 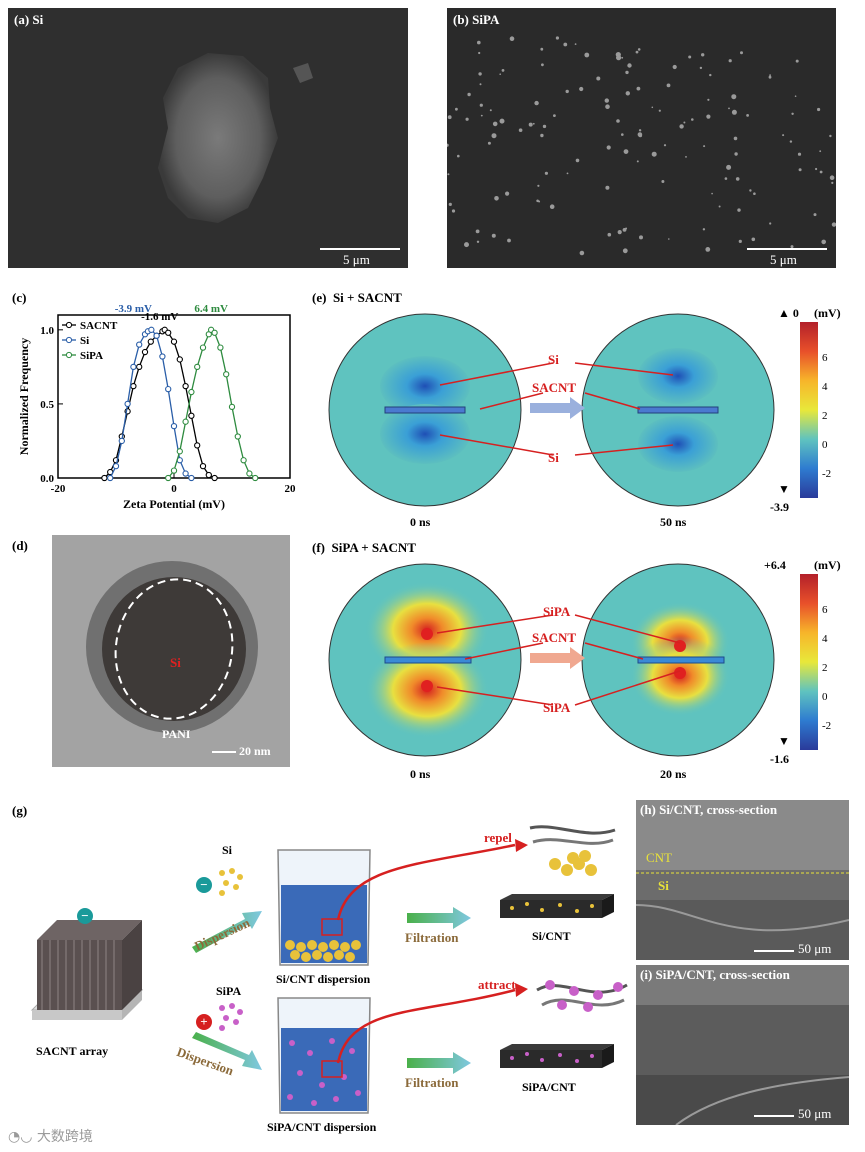 What do you see at coordinates (85, 916) in the screenshot?
I see `minus-charge-icon: −` at bounding box center [85, 916].